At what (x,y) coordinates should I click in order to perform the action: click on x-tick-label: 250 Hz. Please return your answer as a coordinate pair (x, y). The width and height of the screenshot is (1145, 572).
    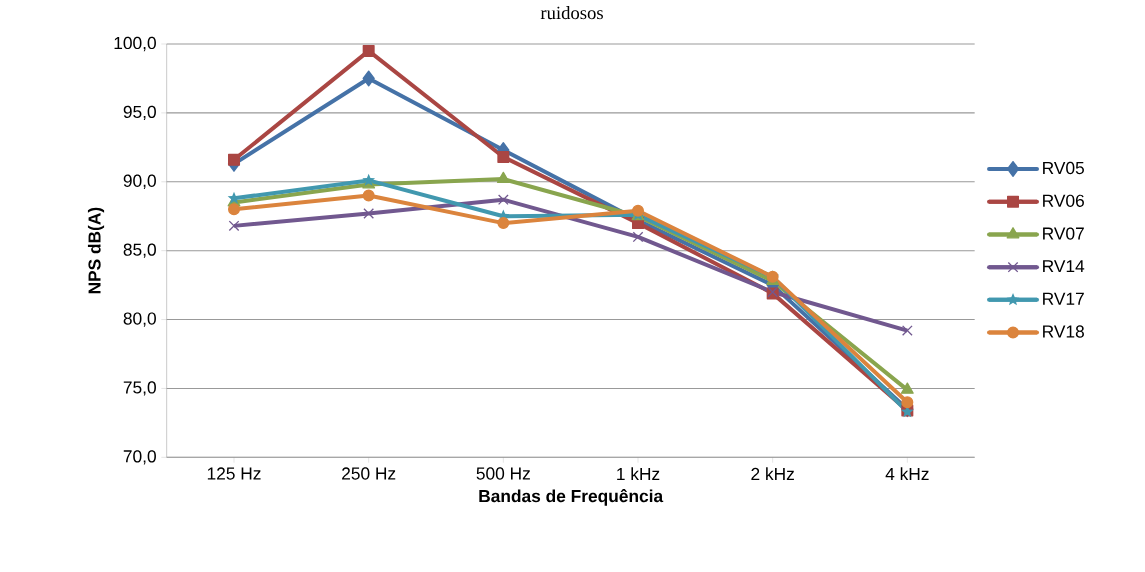
    Looking at the image, I should click on (369, 473).